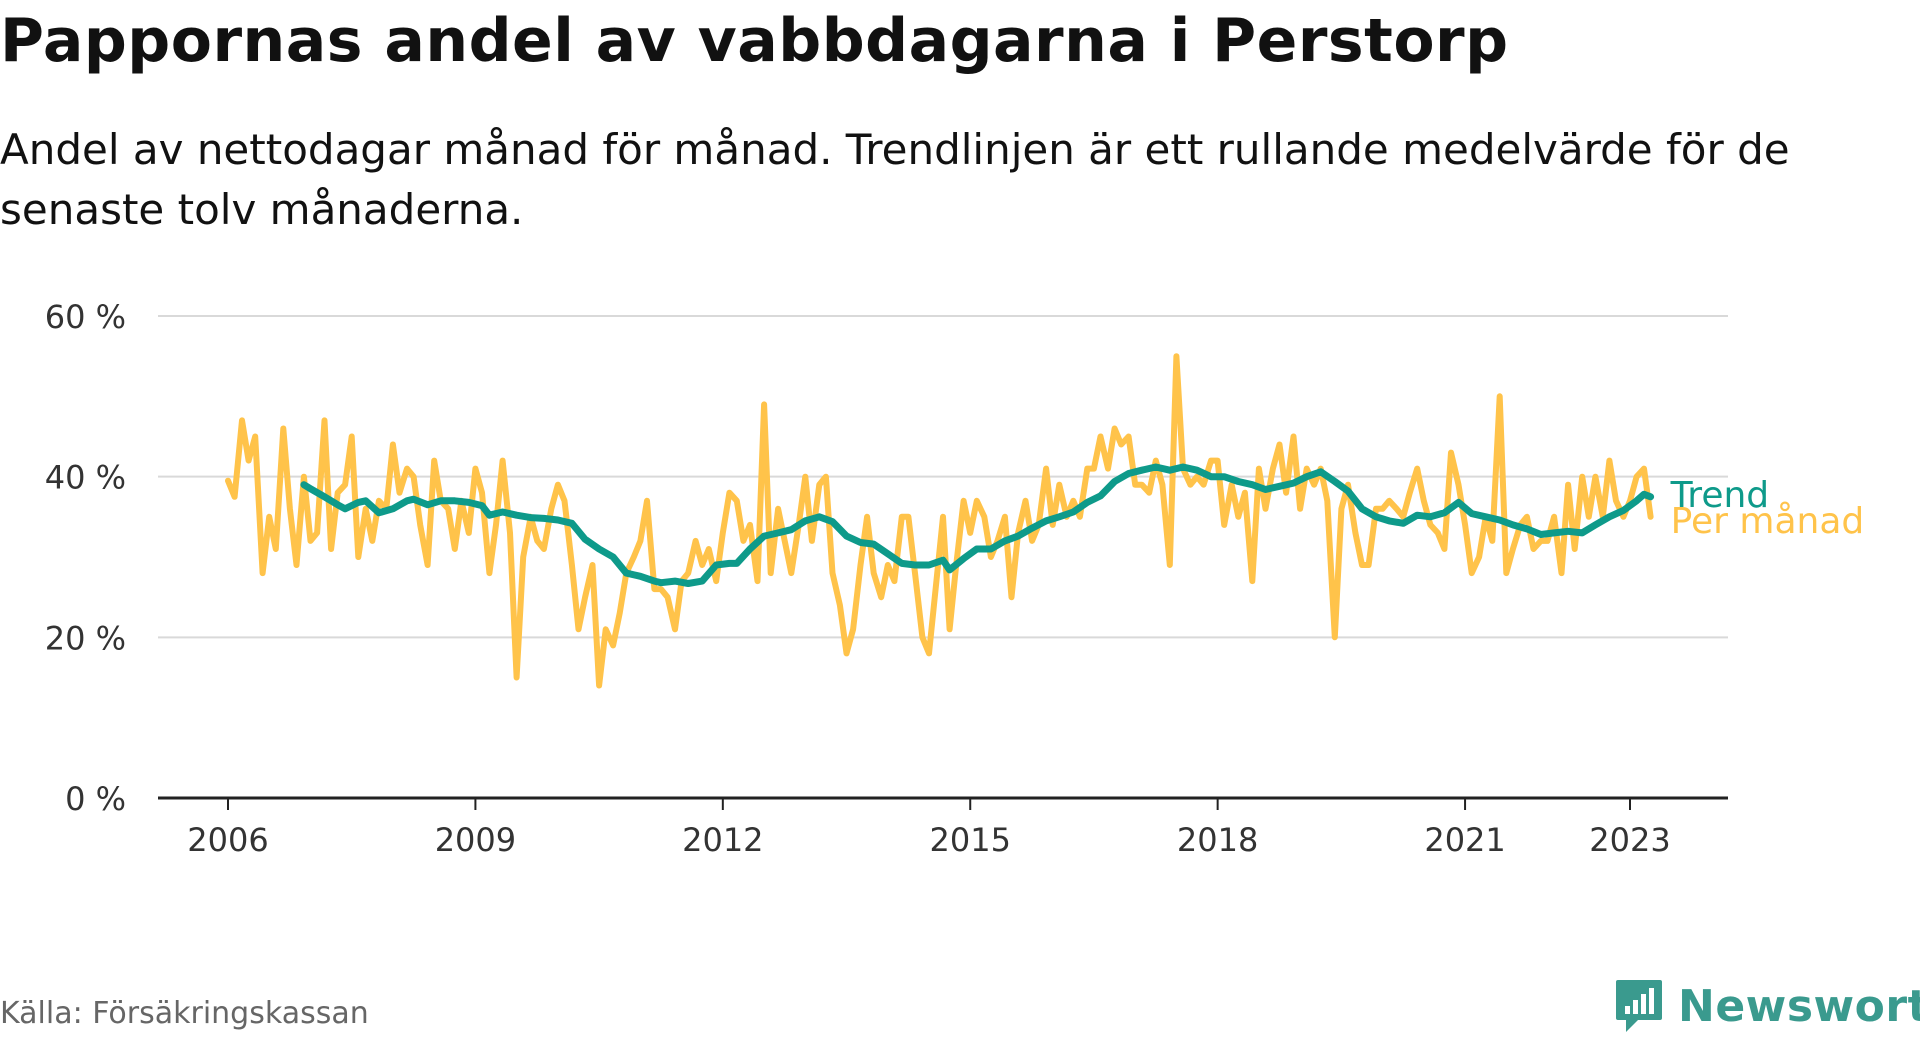 This screenshot has width=1920, height=1040. What do you see at coordinates (1217, 840) in the screenshot?
I see `x-tick-label: 2018` at bounding box center [1217, 840].